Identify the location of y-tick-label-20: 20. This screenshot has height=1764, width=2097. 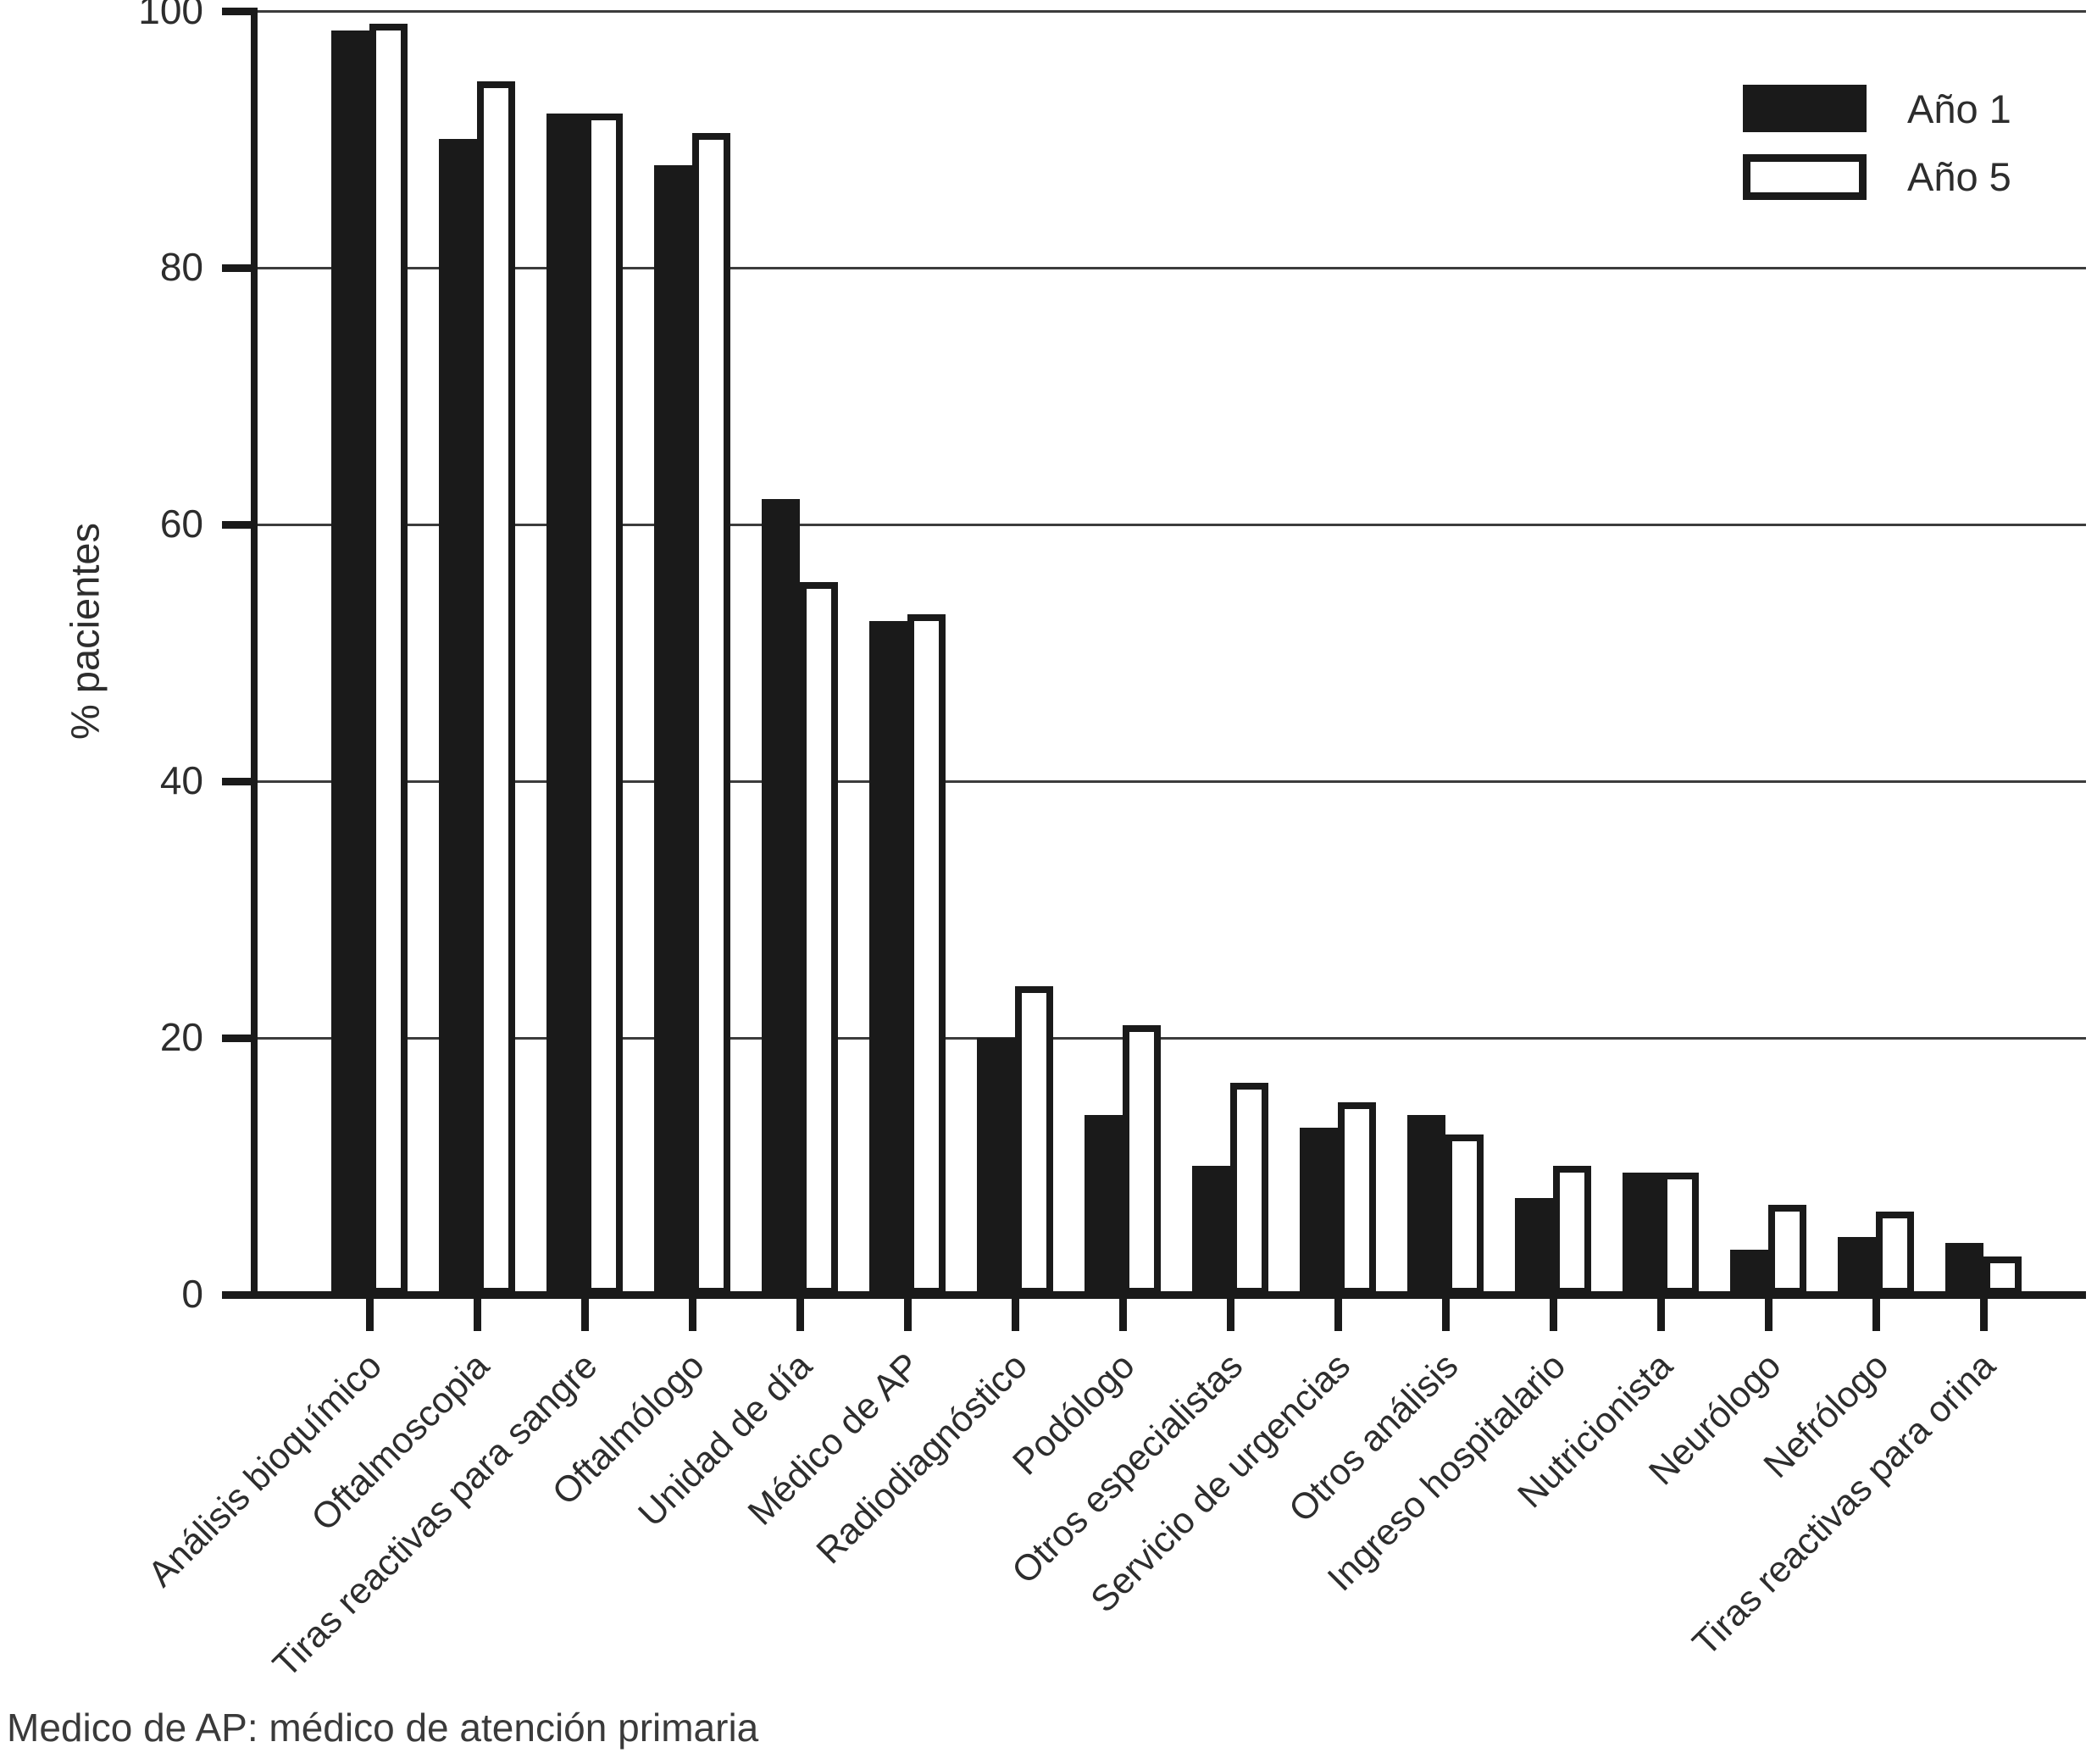
(181, 1037).